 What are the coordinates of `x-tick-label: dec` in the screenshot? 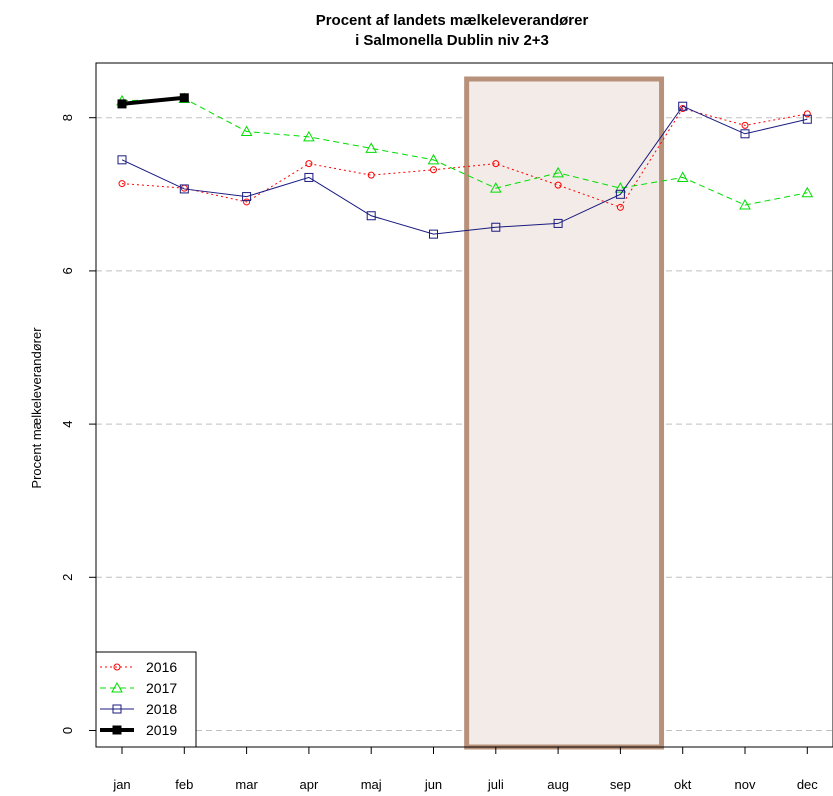 It's located at (807, 784).